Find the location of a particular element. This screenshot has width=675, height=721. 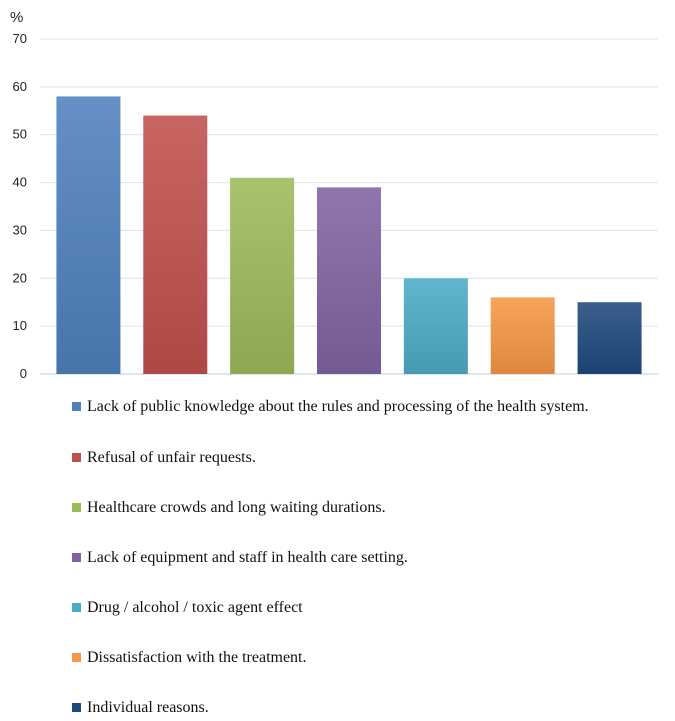

y-tick-label: 30 is located at coordinates (20, 229).